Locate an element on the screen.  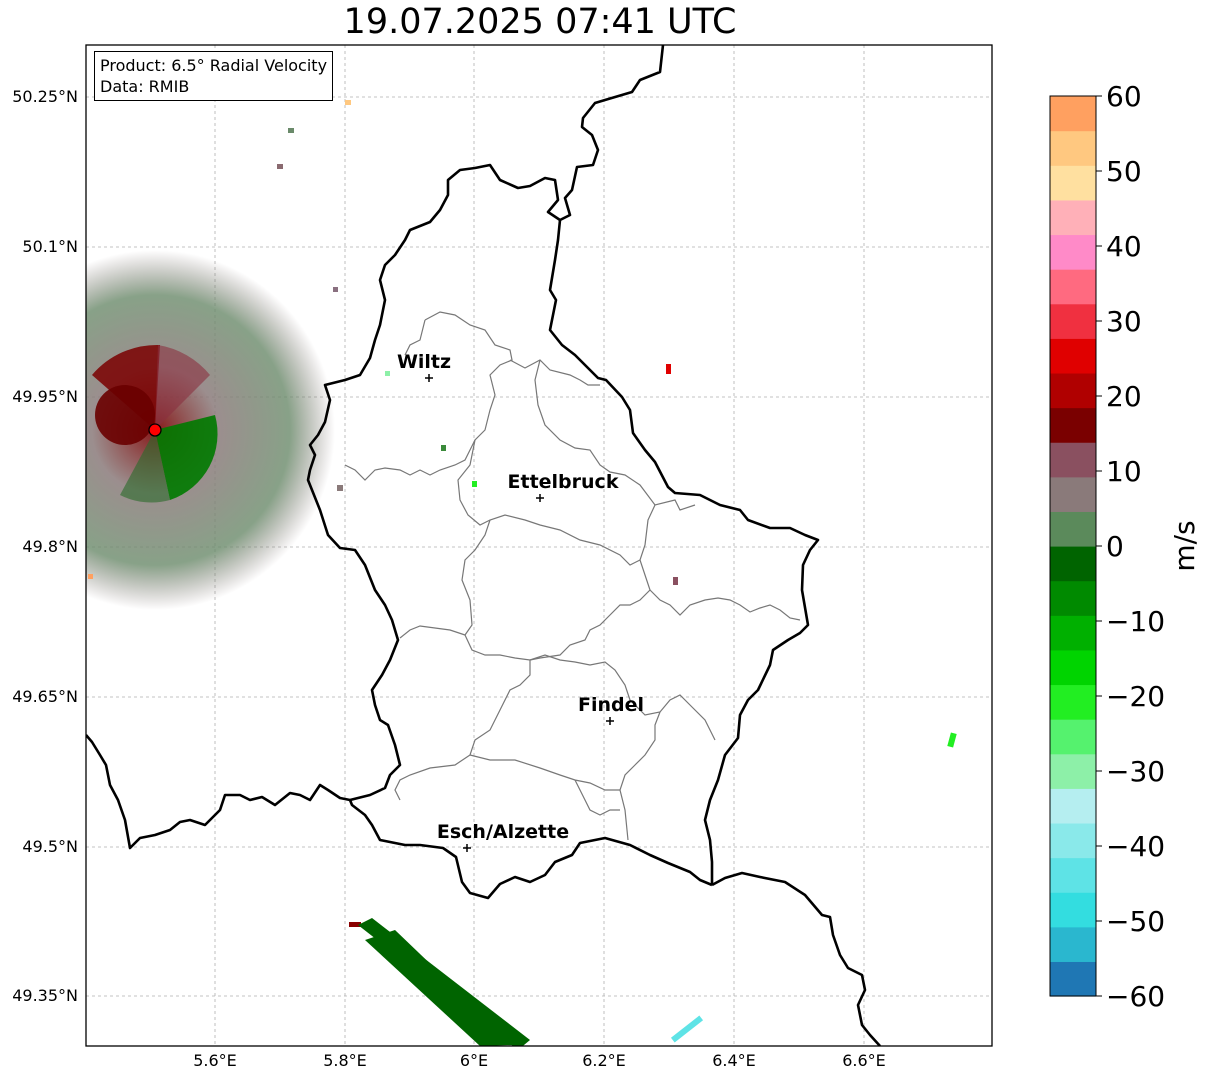
city-marker-ettelbruck is located at coordinates (540, 498).